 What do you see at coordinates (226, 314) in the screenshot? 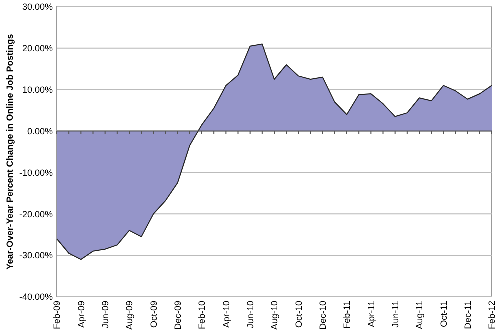
I see `x-tick-label: Apr-10` at bounding box center [226, 314].